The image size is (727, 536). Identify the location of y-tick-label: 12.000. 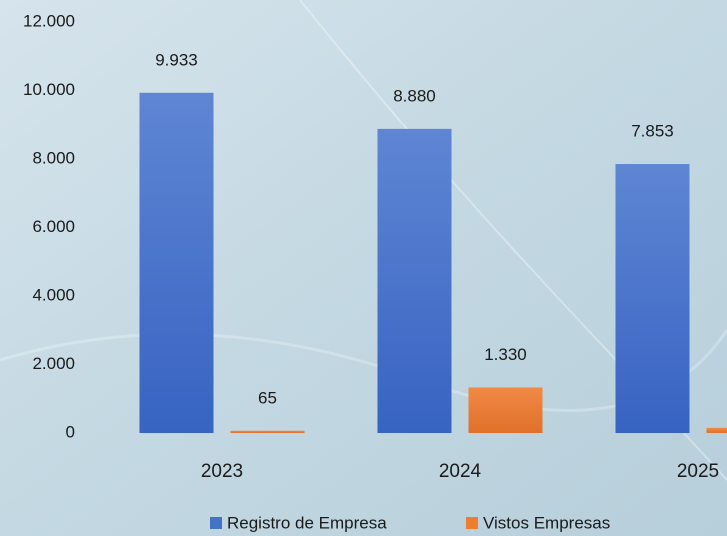
(49, 20).